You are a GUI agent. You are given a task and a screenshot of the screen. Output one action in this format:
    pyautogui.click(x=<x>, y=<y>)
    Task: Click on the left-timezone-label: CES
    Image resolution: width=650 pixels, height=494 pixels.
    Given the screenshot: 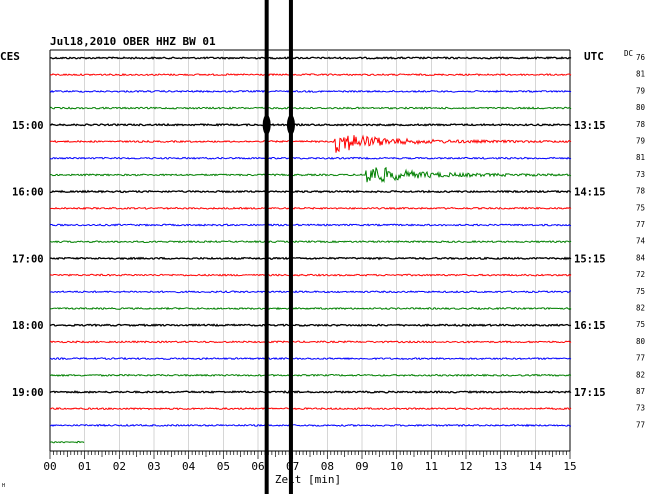 What is the action you would take?
    pyautogui.click(x=10, y=56)
    